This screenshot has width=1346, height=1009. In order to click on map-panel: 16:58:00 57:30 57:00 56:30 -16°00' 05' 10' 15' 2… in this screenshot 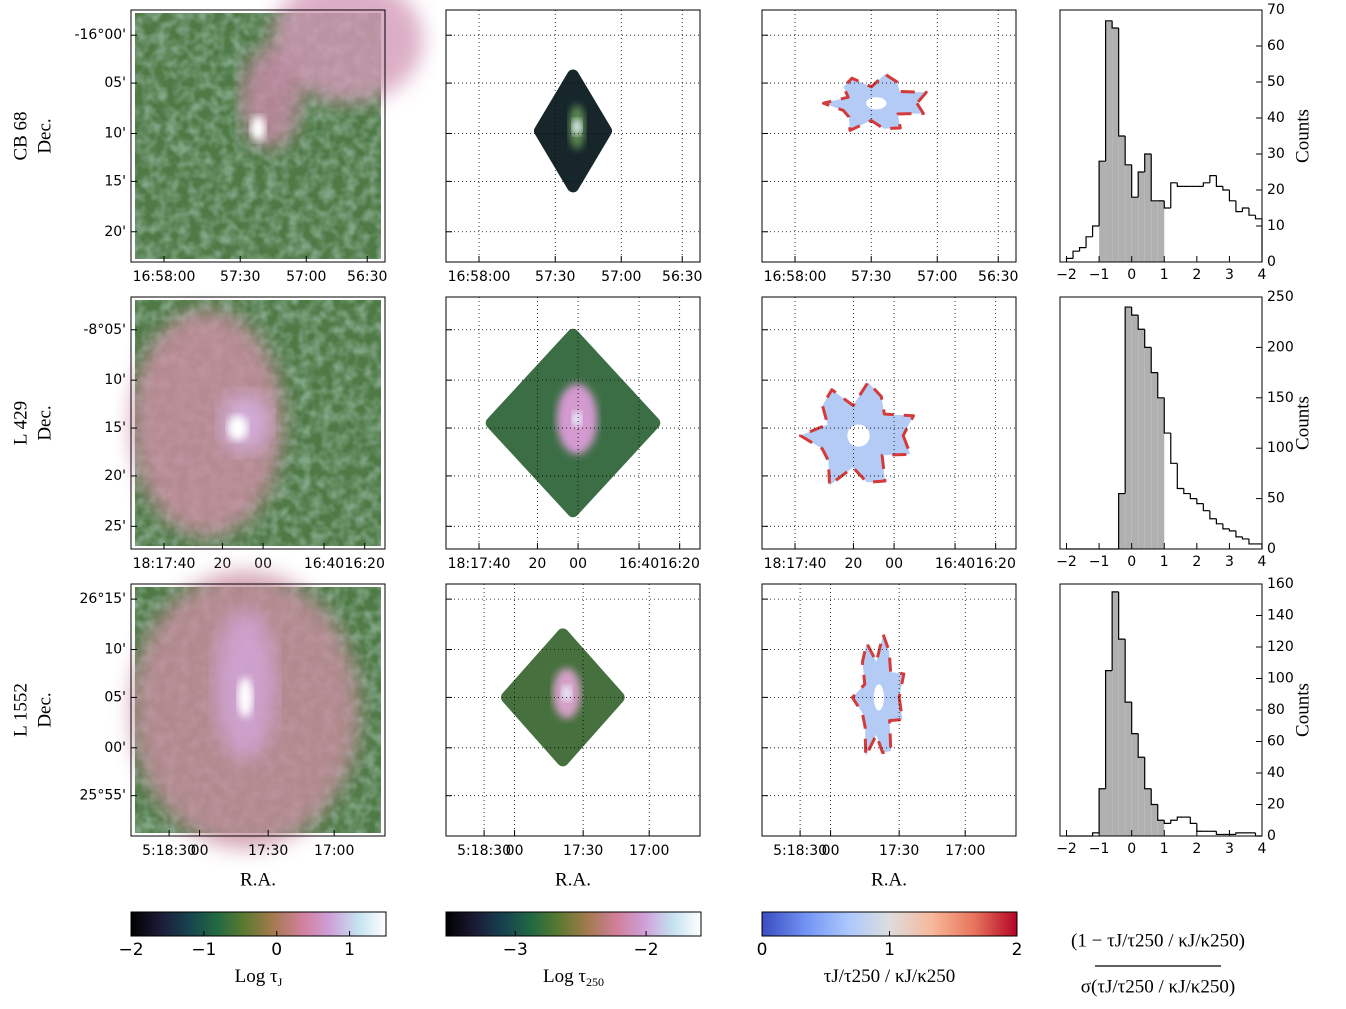, I will do `click(249, 142)`.